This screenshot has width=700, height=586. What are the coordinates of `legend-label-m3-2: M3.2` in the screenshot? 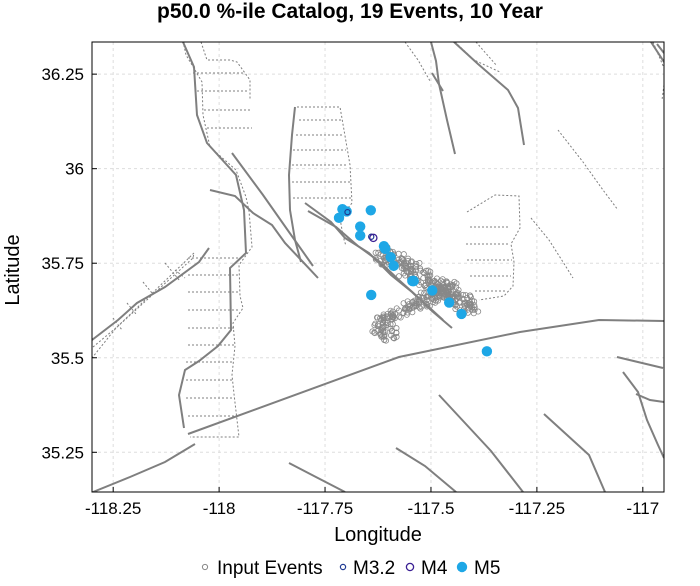 It's located at (374, 568).